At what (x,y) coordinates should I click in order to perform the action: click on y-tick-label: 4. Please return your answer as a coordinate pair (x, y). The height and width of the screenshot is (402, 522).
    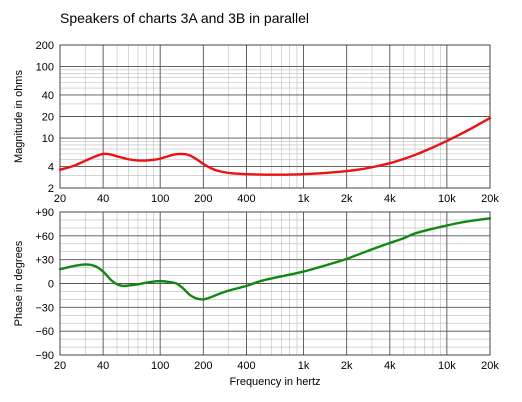
    Looking at the image, I should click on (51, 167).